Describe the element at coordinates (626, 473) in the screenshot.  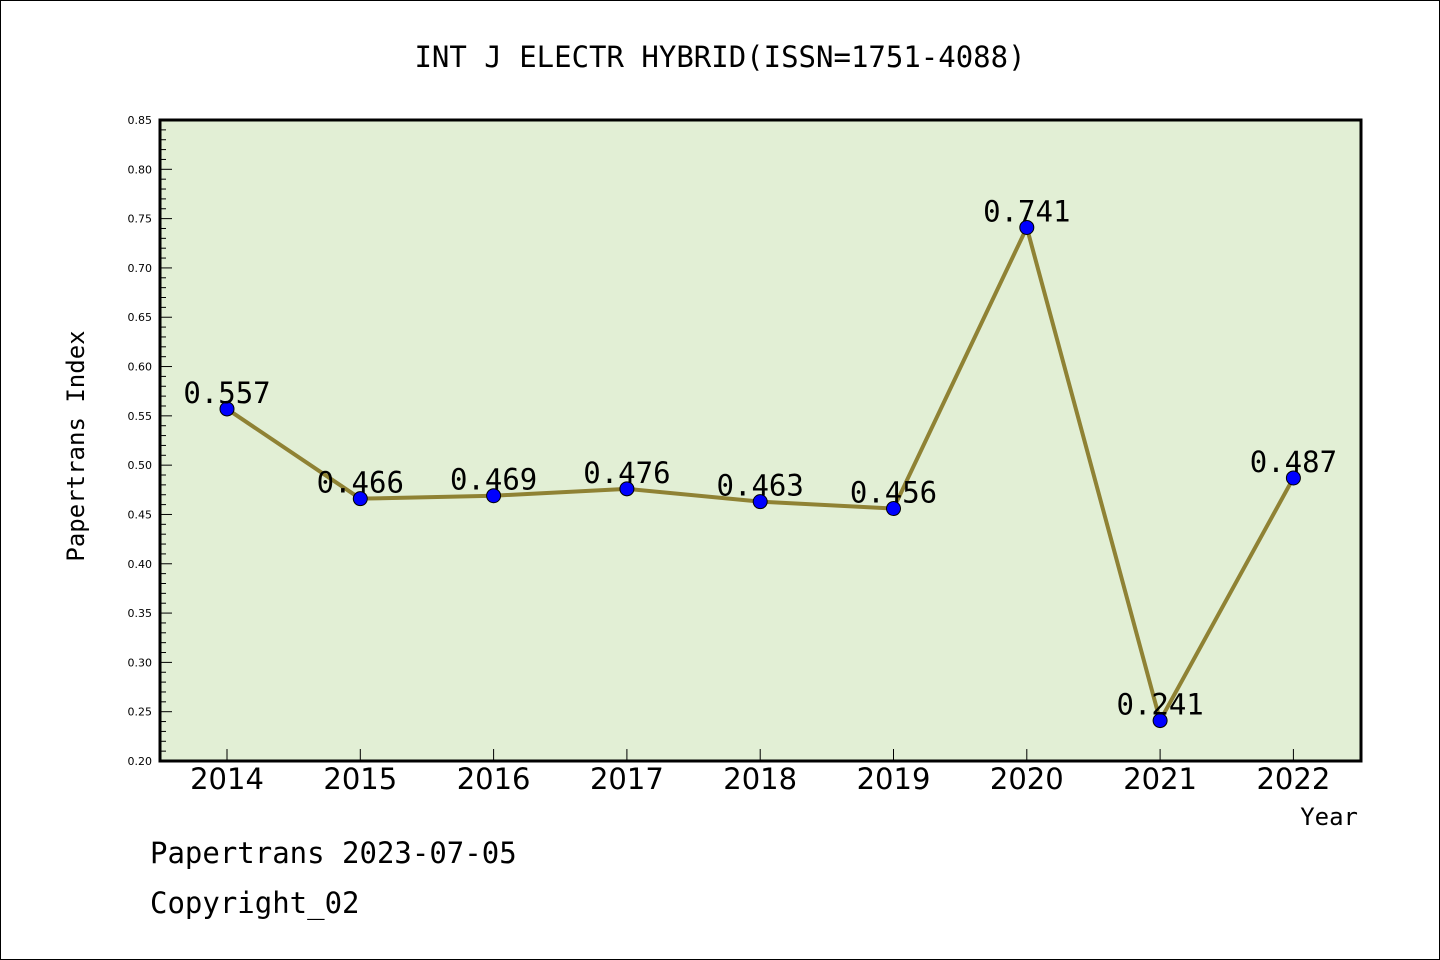
I see `data-label: 0.476` at that location.